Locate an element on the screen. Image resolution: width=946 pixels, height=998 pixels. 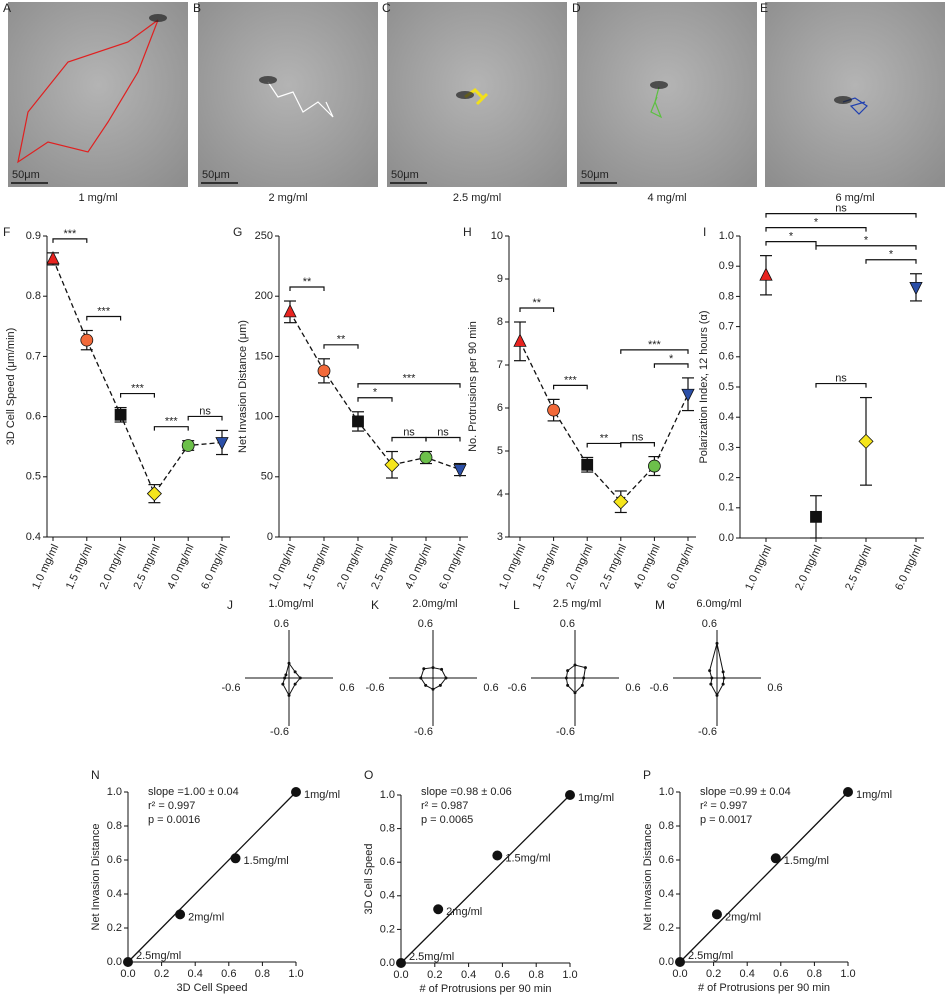
fit-stat: r² = 0.997 is located at coordinates (171, 806).